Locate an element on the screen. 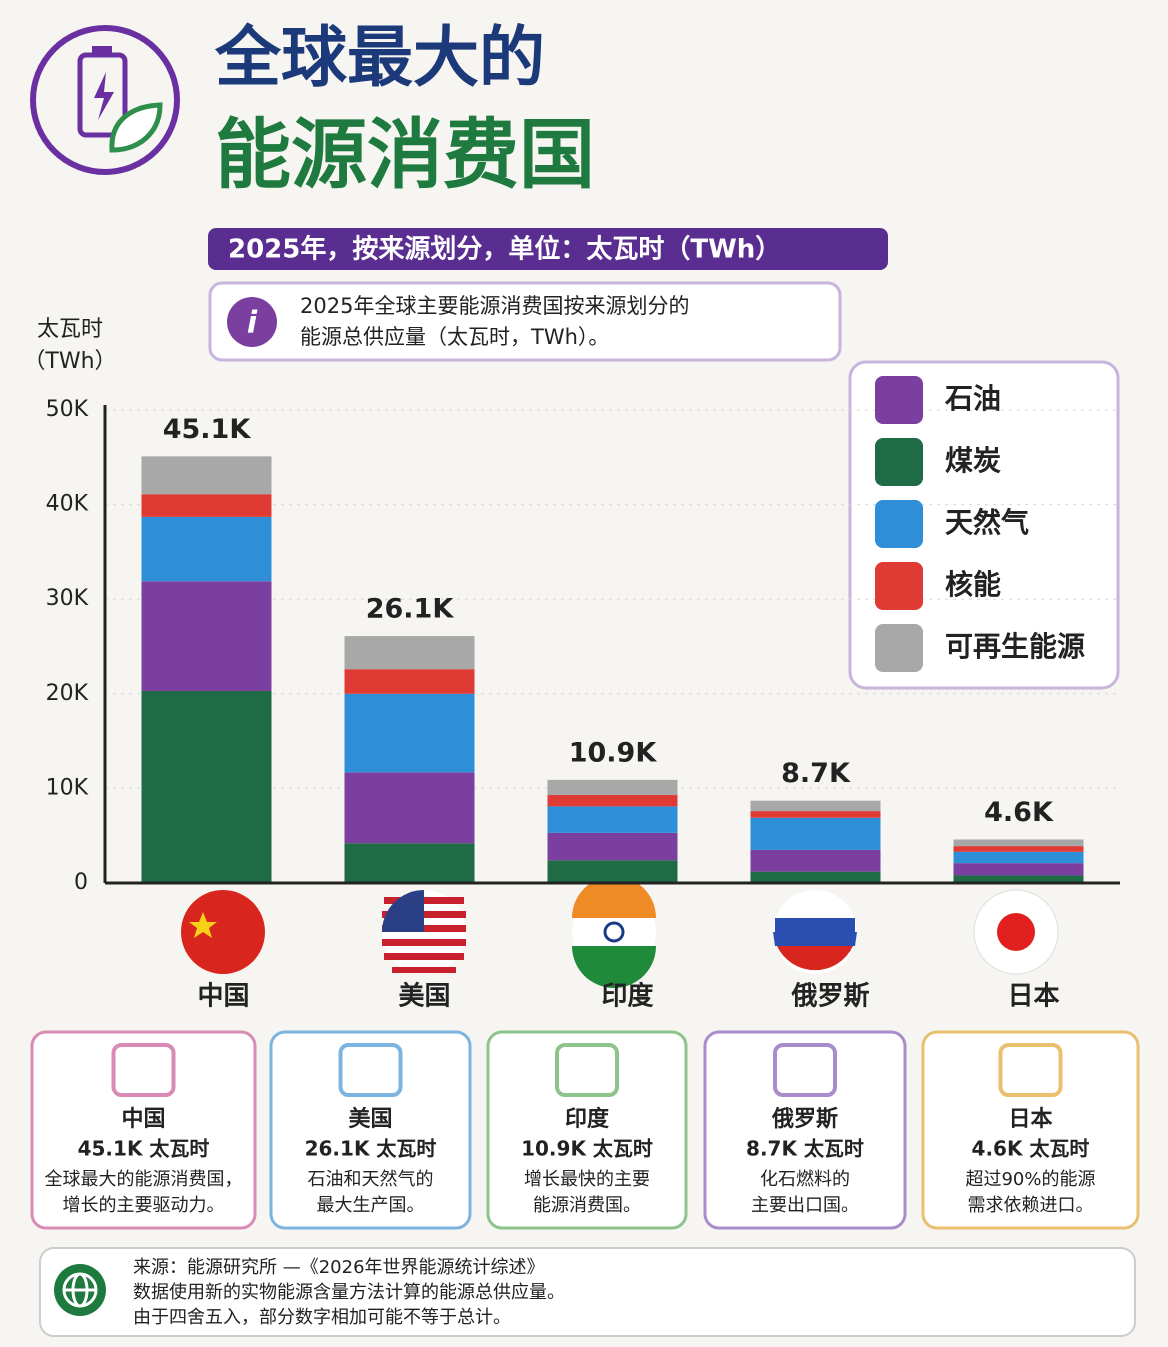 The image size is (1168, 1347). card-name: 日本 is located at coordinates (1030, 1119).